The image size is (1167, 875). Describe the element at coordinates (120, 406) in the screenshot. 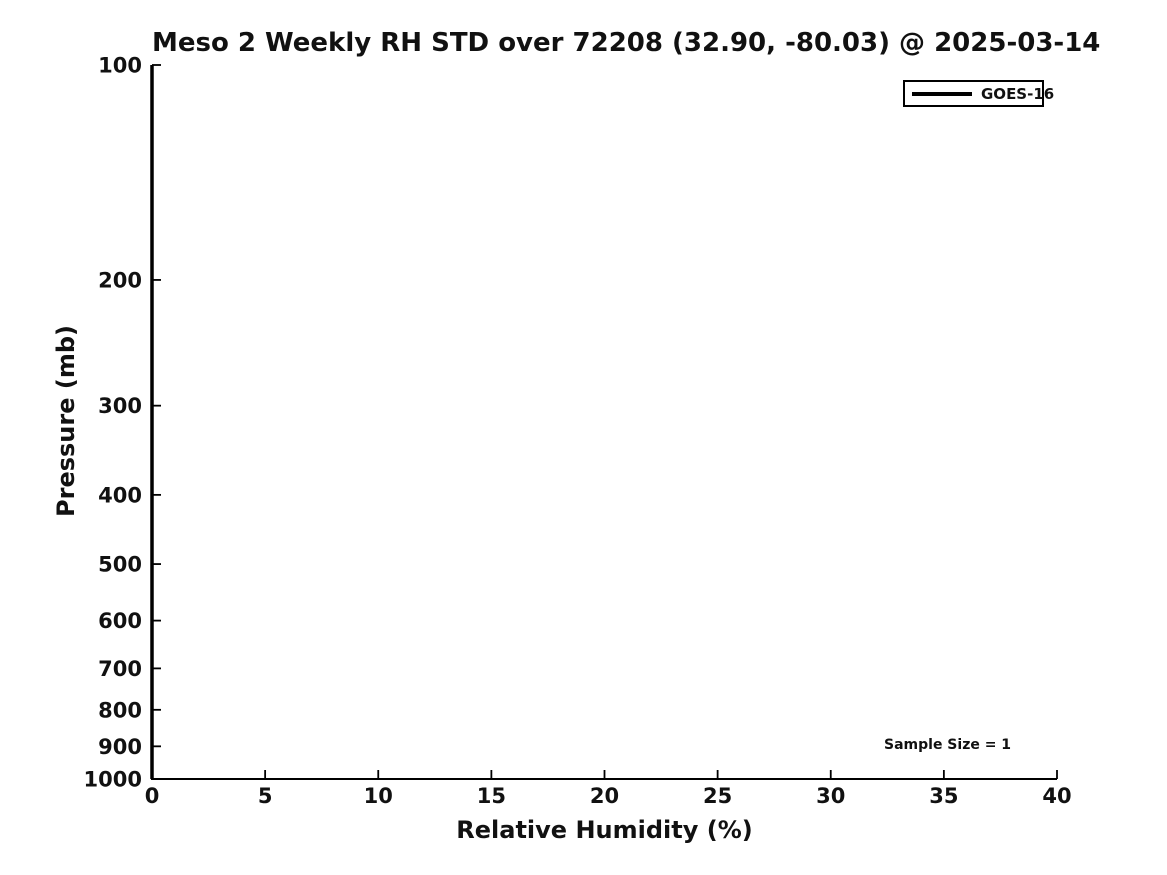

I see `y-tick-label: 300` at that location.